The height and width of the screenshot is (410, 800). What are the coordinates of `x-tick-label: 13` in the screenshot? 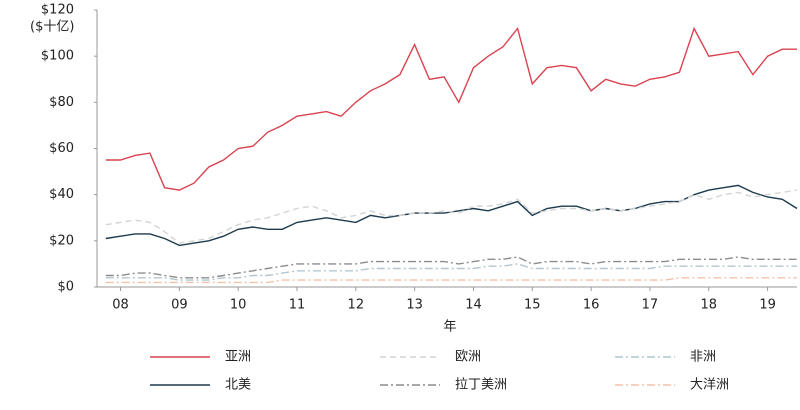 It's located at (414, 305).